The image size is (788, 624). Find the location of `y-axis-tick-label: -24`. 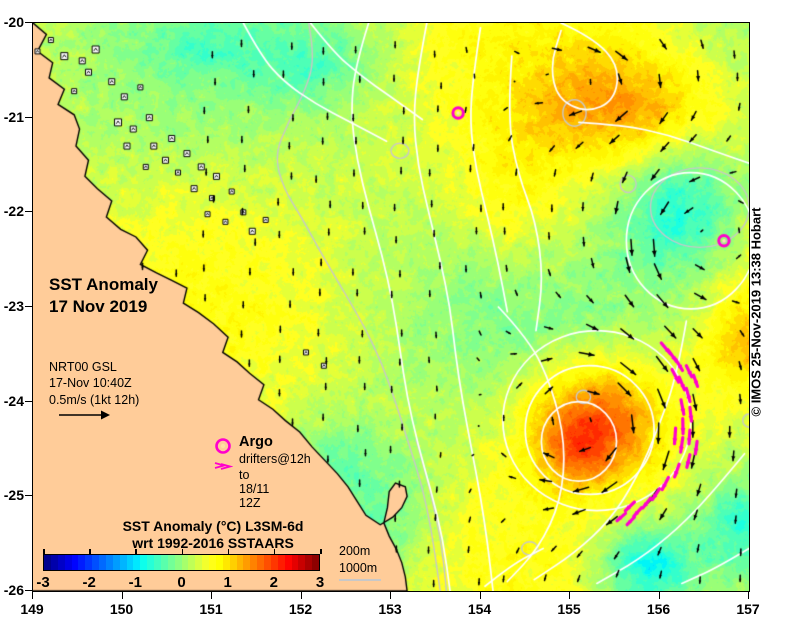

y-axis-tick-label: -24 is located at coordinates (13, 400).